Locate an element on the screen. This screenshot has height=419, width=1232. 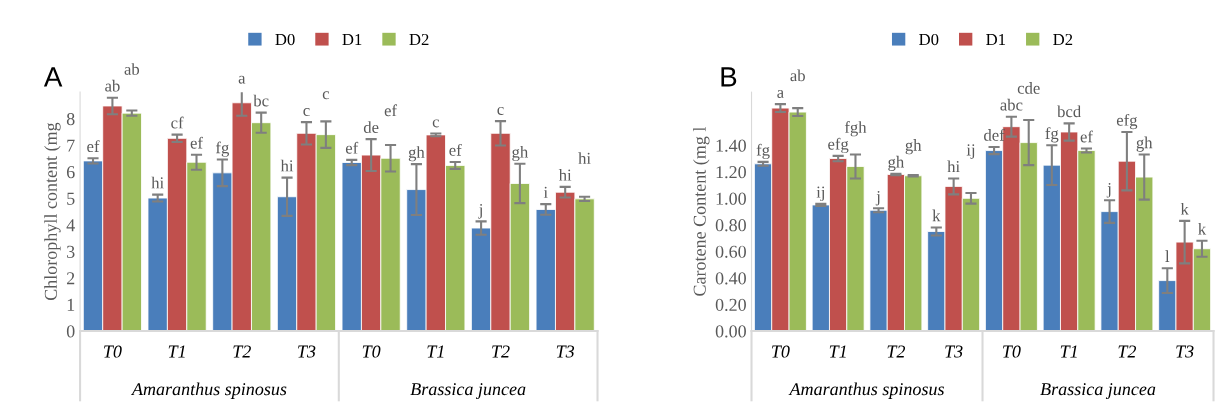
data-label: i is located at coordinates (545, 192).